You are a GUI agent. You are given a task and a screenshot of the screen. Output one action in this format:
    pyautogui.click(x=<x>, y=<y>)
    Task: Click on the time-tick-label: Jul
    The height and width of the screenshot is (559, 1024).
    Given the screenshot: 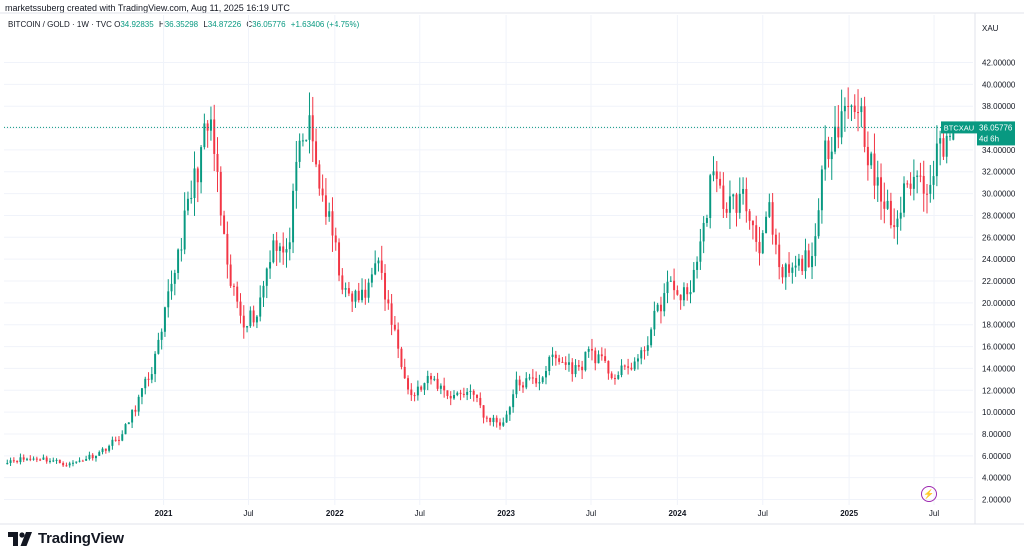 What is the action you would take?
    pyautogui.click(x=763, y=513)
    